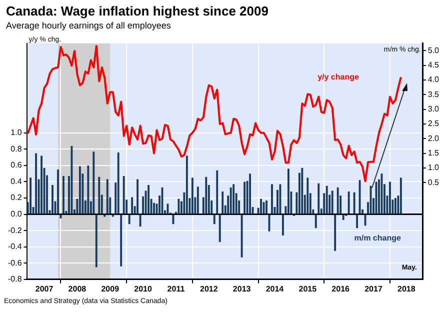 The height and width of the screenshot is (313, 443). What do you see at coordinates (16, 149) in the screenshot?
I see `y-tick-label: 0.8` at bounding box center [16, 149].